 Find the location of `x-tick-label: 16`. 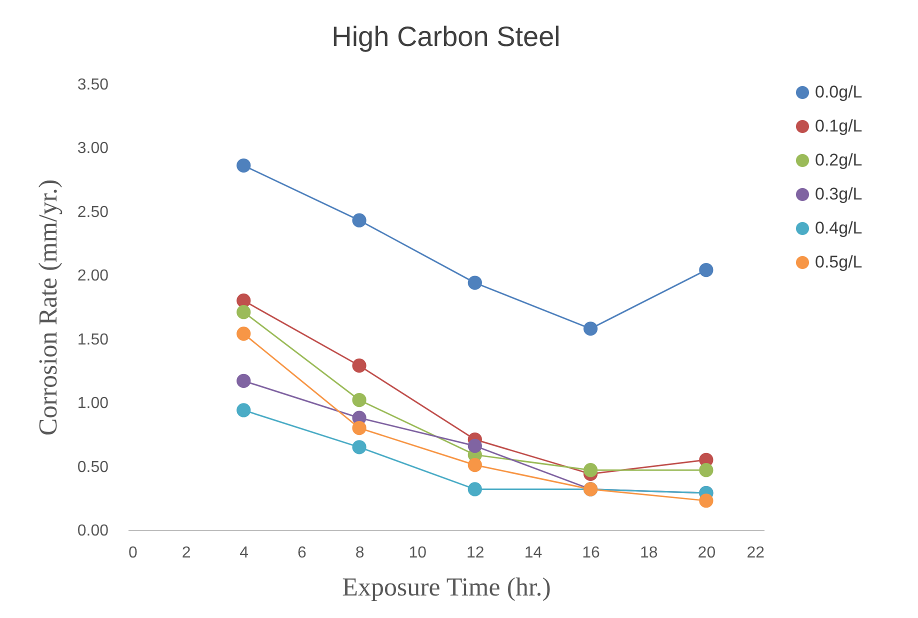

x-tick-label: 16 is located at coordinates (591, 553).